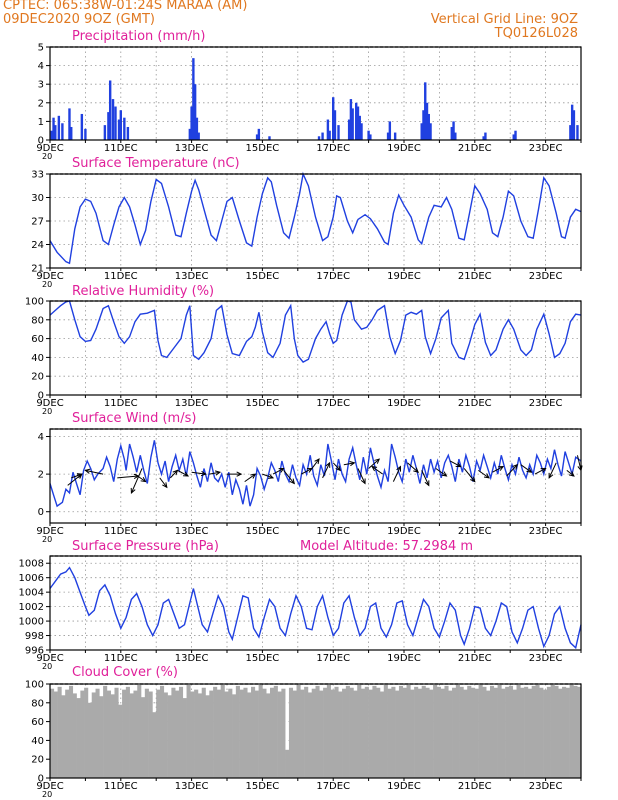 This screenshot has height=800, width=618. Describe the element at coordinates (41, 85) in the screenshot. I see `y-tick-label: 3` at that location.